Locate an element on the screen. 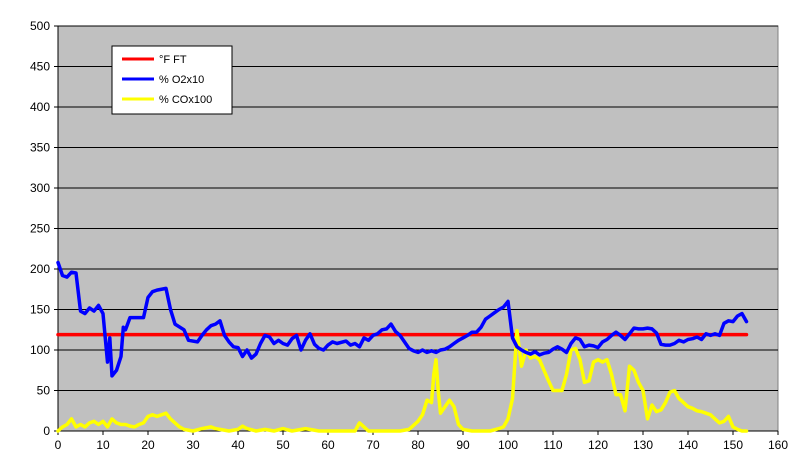 The image size is (794, 475). y-tick-label: 150 is located at coordinates (40, 310).